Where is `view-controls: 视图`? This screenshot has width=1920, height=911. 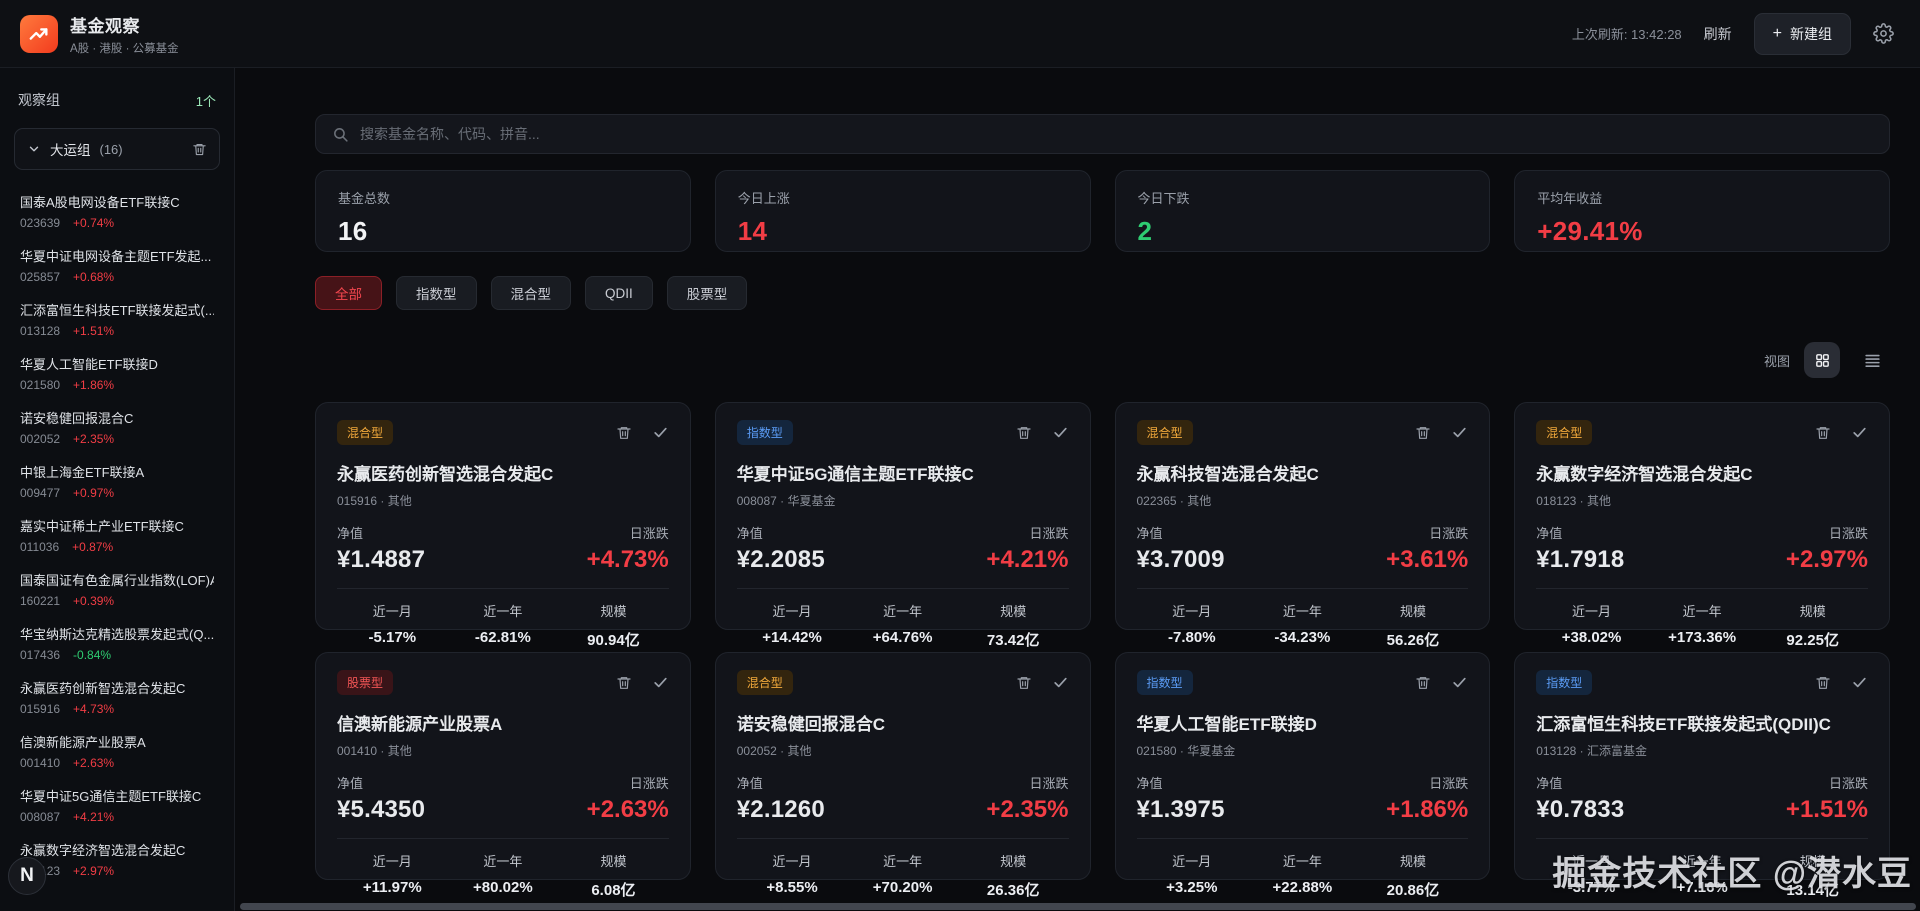 view-controls: 视图 is located at coordinates (1102, 360).